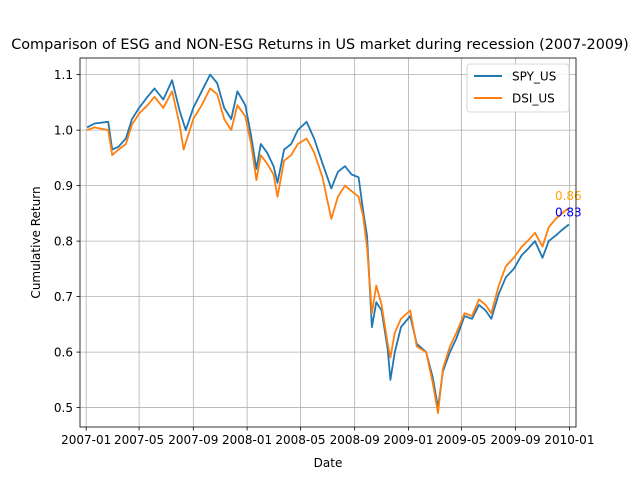  I want to click on y-axis-ticks: 0.5 0.6 0.7 0.8 0.9 1.0 1.1, so click(67, 241).